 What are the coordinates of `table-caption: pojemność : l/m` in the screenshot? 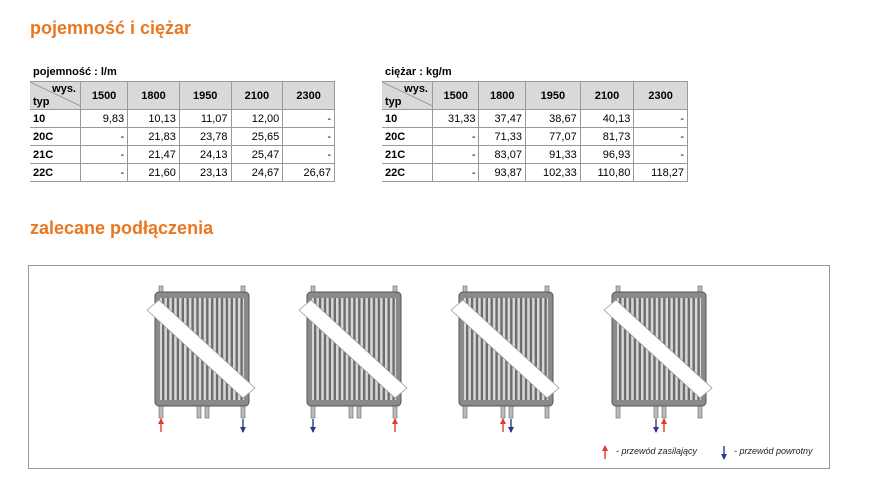 It's located at (75, 72).